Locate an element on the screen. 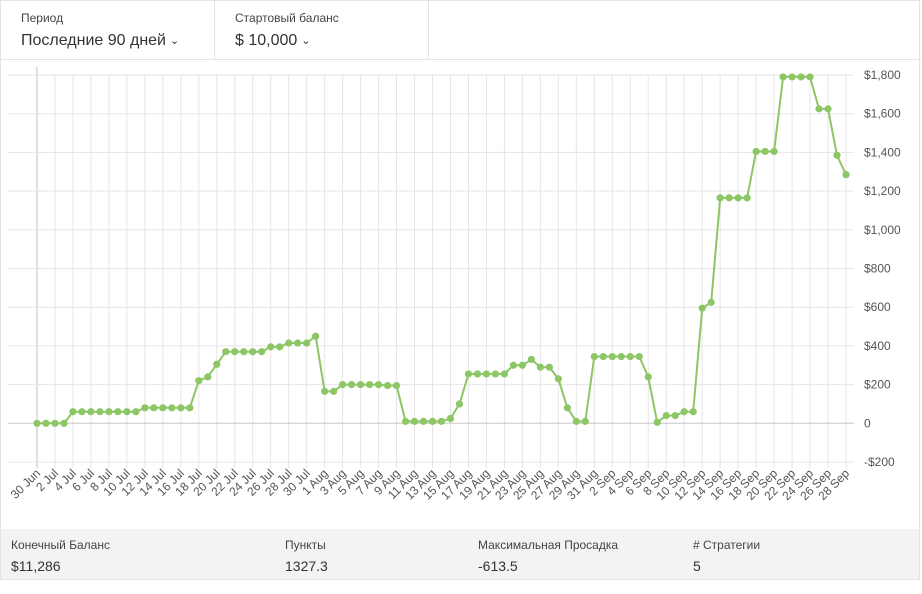 The width and height of the screenshot is (922, 594). period-value: Последние 90 дней is located at coordinates (93, 40).